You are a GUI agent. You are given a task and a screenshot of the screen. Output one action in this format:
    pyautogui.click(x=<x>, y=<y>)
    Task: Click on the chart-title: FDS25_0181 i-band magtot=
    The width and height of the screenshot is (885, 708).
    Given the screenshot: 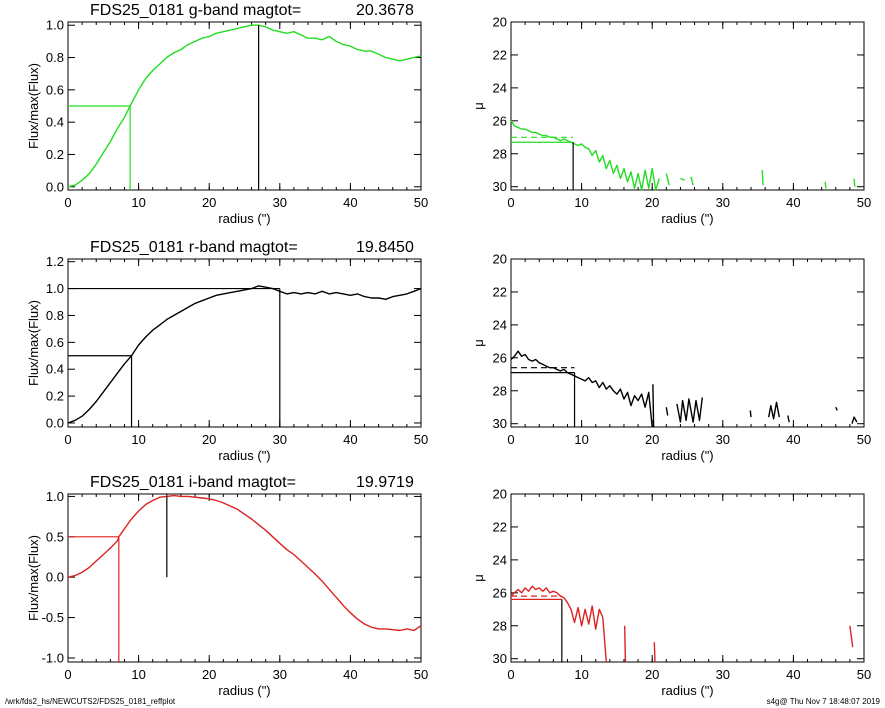 What is the action you would take?
    pyautogui.click(x=193, y=482)
    